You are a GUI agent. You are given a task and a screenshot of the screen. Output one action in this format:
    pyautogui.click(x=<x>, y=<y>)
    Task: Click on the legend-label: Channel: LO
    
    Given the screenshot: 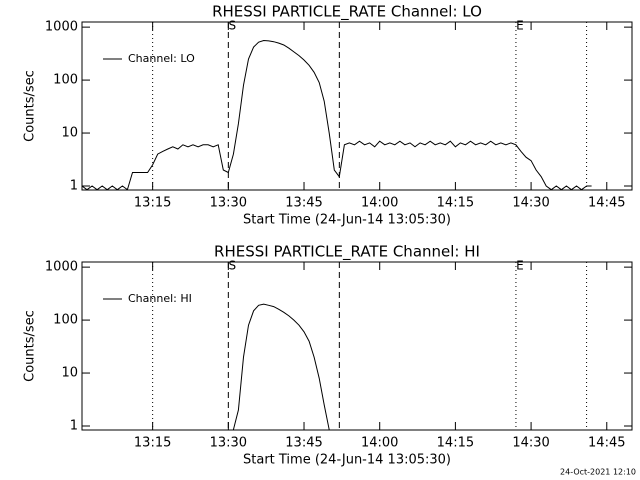 What is the action you would take?
    pyautogui.click(x=161, y=58)
    